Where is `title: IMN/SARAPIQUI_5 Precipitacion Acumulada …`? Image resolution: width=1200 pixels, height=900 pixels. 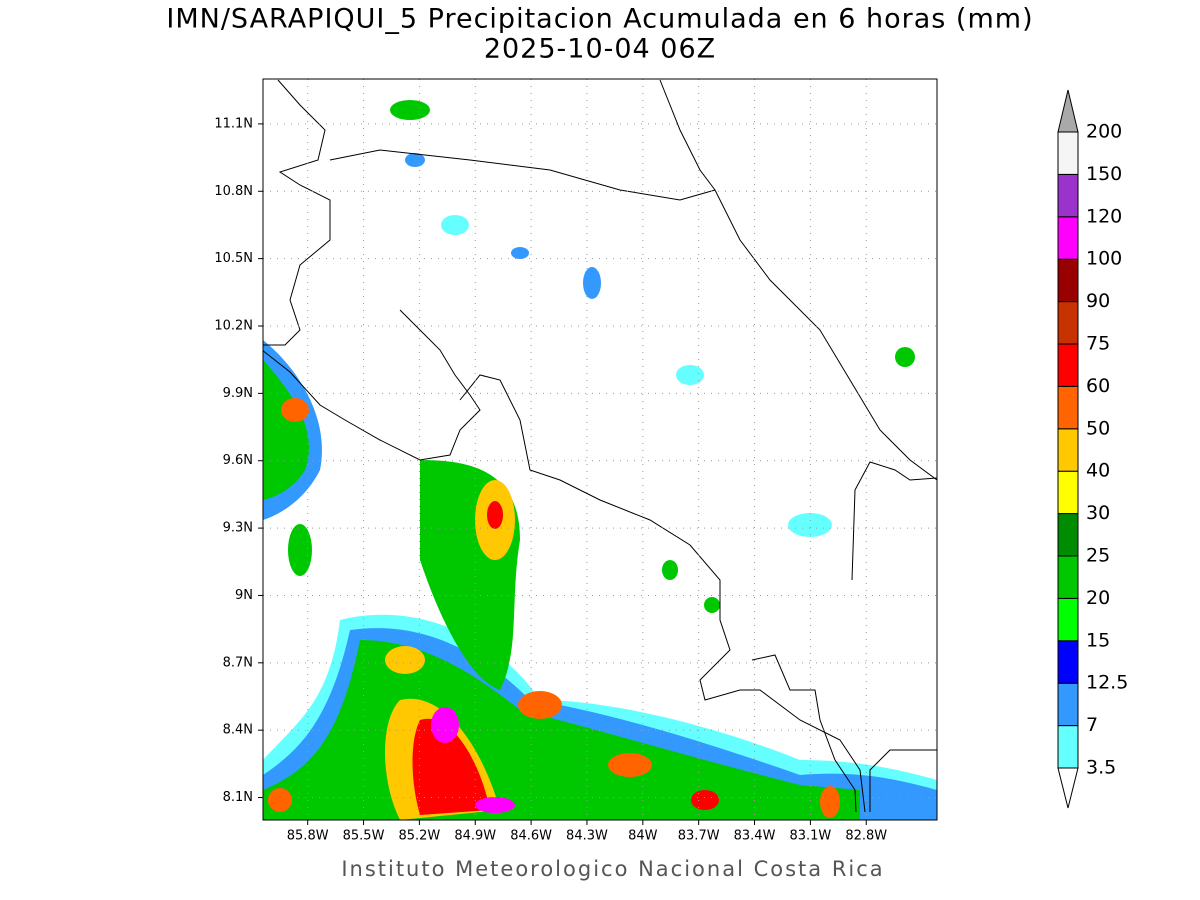
title: IMN/SARAPIQUI_5 Precipitacion Acumulada … is located at coordinates (599, 19).